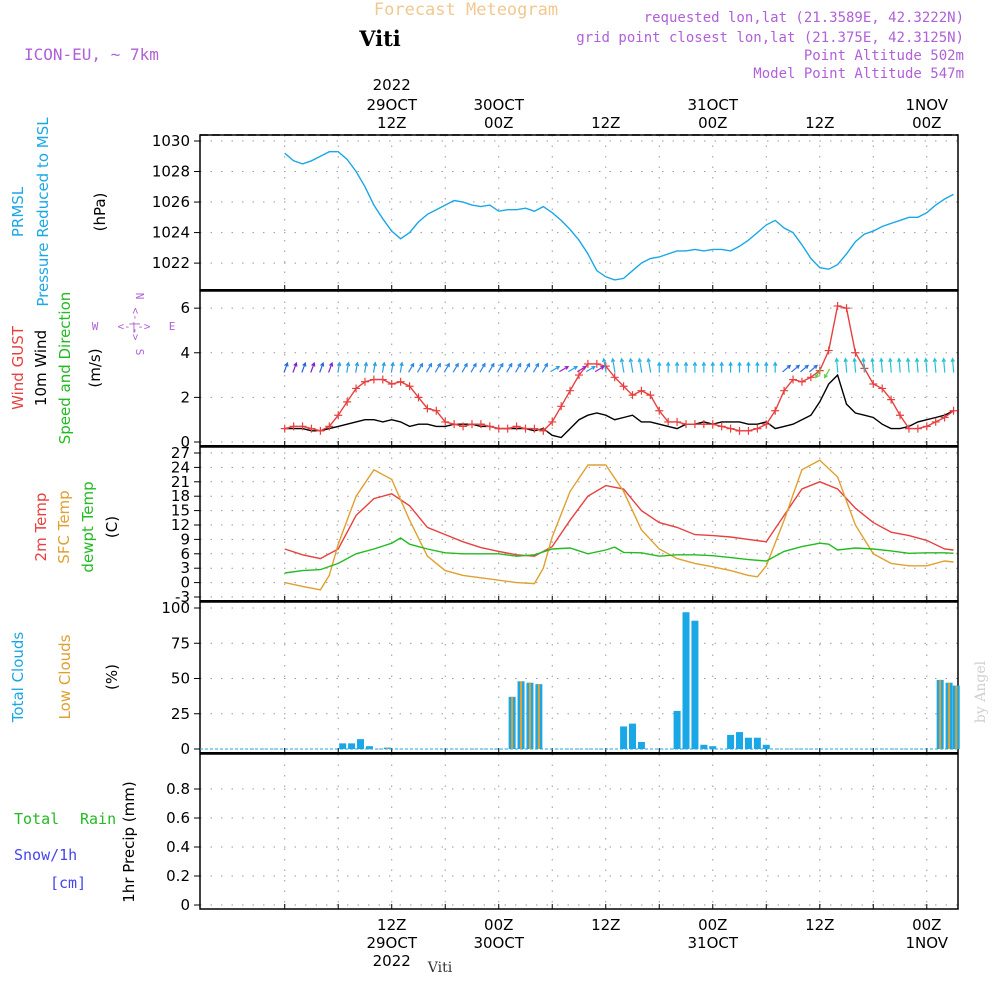  Describe the element at coordinates (112, 527) in the screenshot. I see `temp-unit: (C)` at that location.